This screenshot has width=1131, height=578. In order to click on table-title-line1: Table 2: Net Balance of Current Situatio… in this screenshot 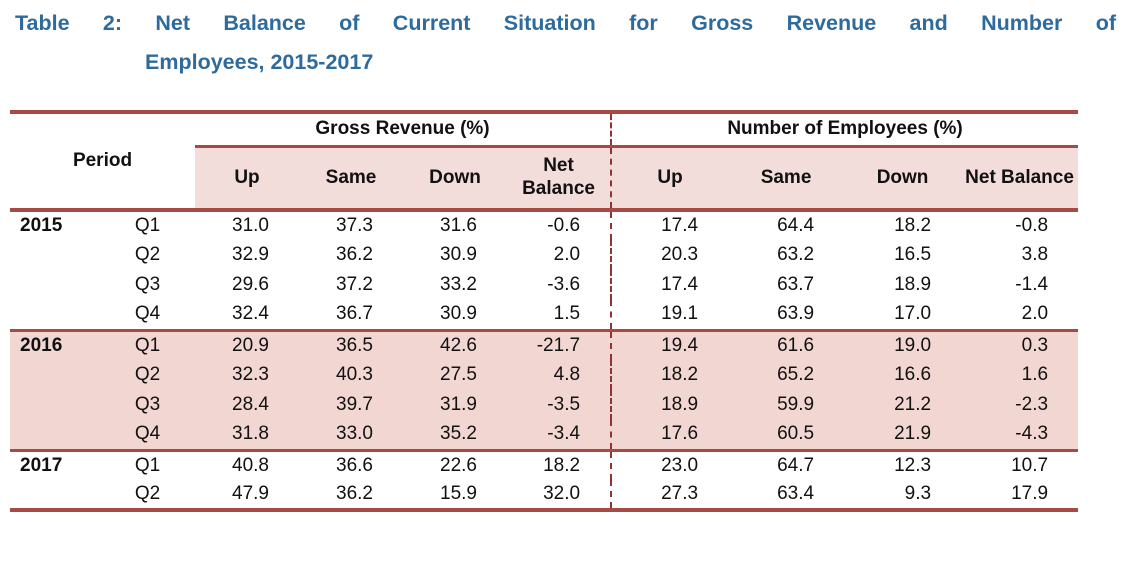, I will do `click(565, 23)`.